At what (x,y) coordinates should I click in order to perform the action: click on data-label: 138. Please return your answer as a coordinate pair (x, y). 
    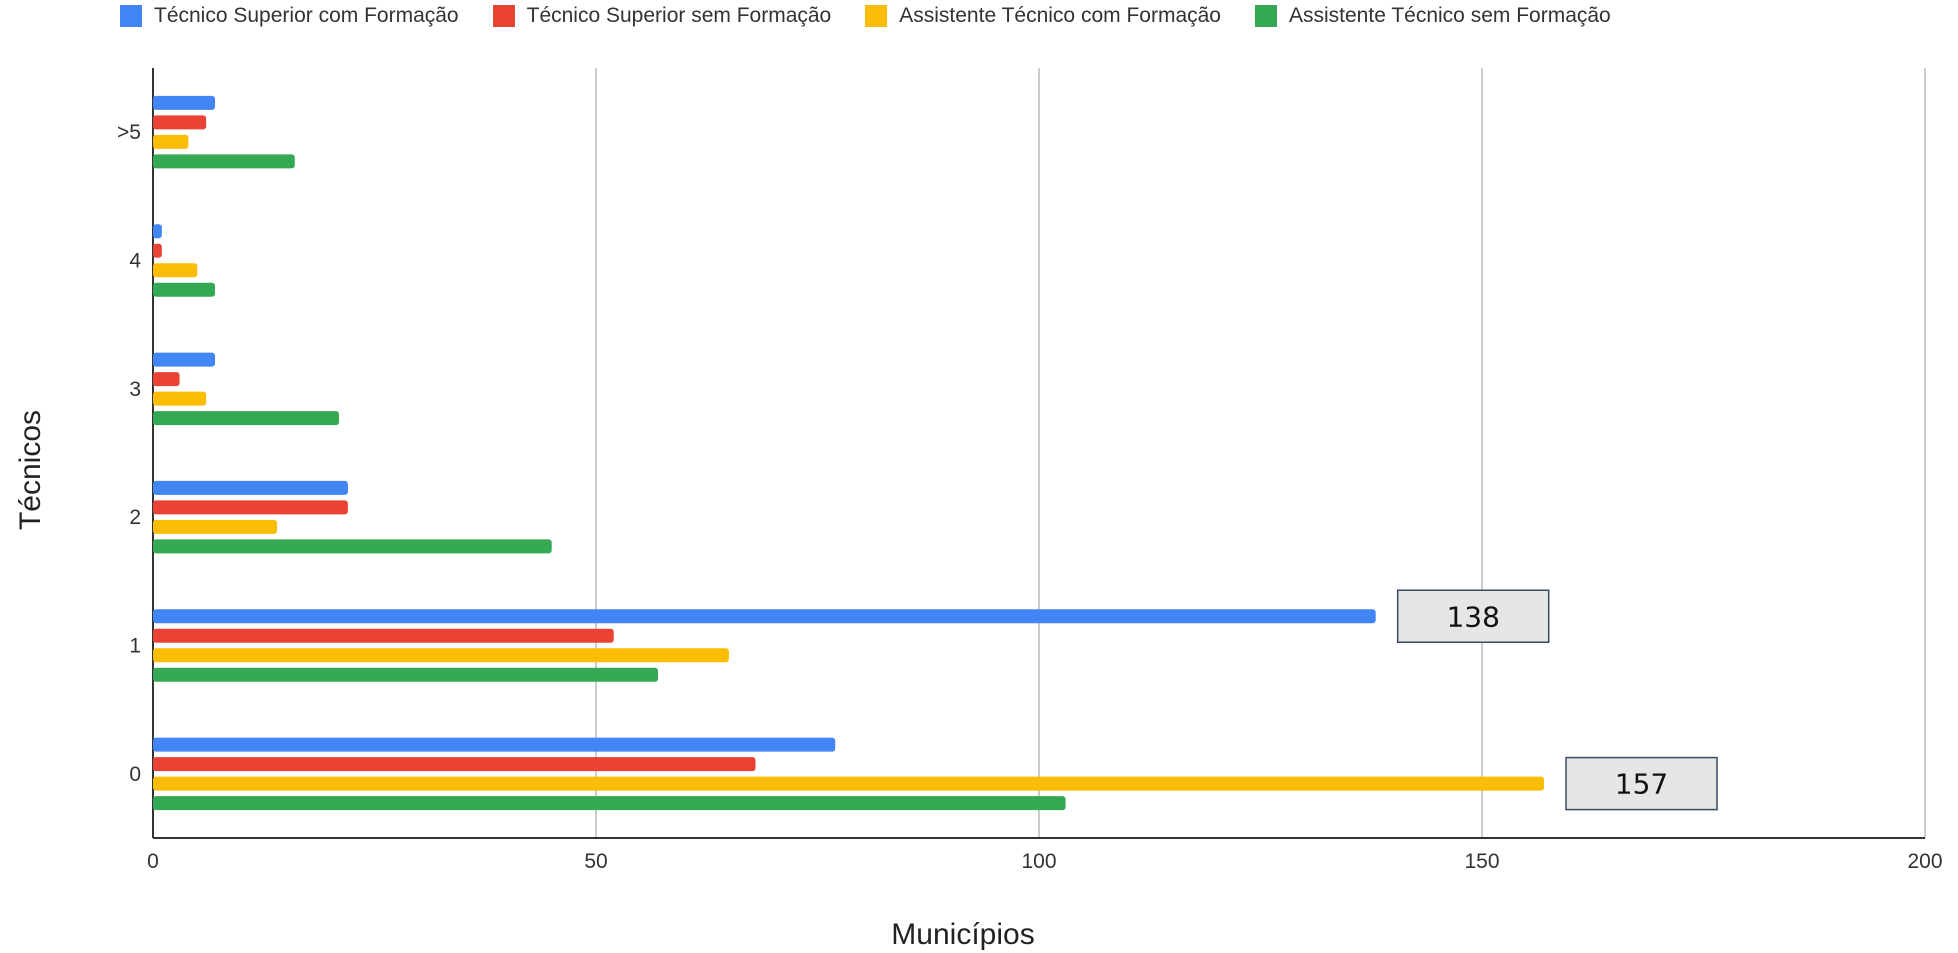
    Looking at the image, I should click on (1472, 616).